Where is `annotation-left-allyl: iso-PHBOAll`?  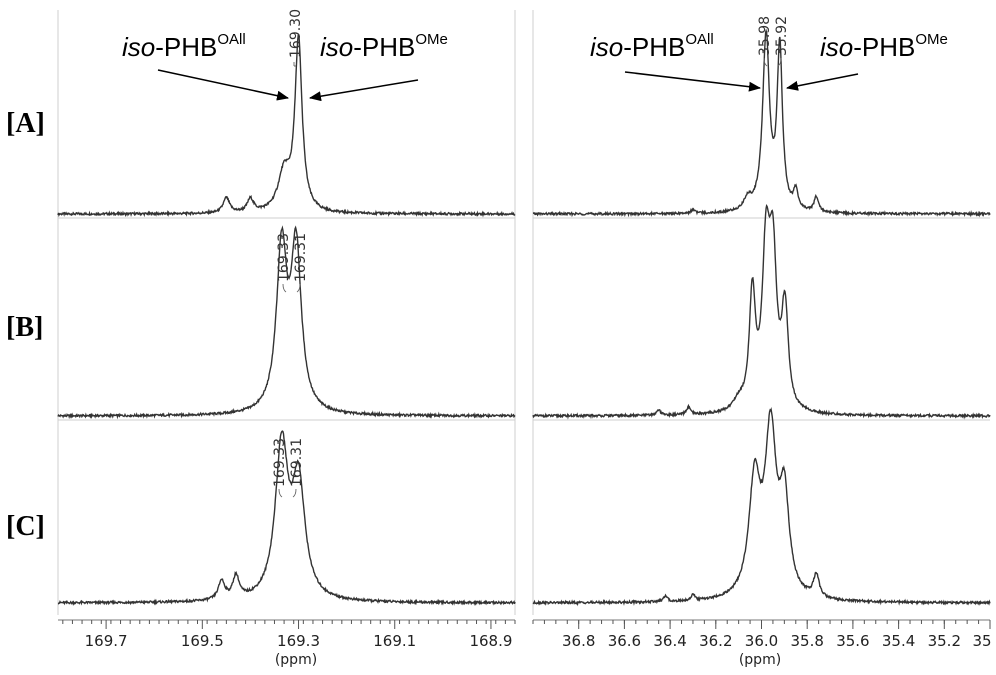 annotation-left-allyl: iso-PHBOAll is located at coordinates (184, 46).